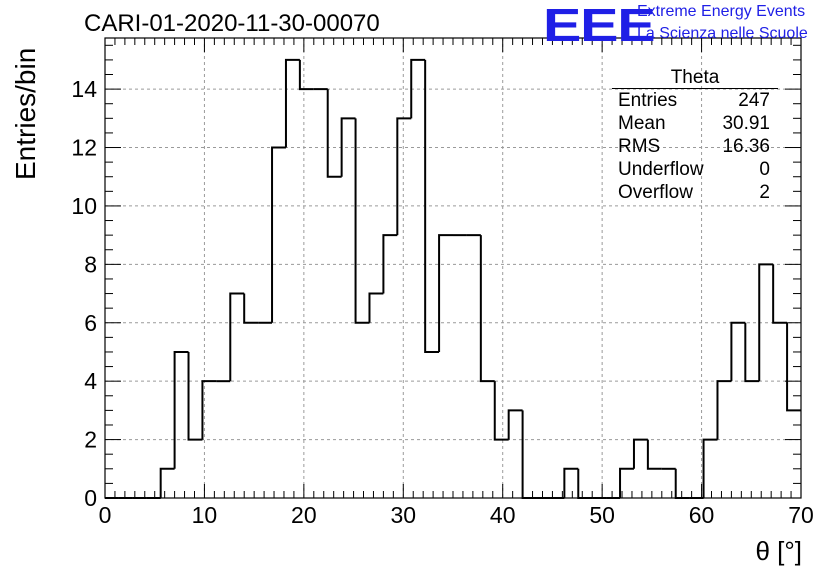 This screenshot has width=836, height=572. What do you see at coordinates (90, 381) in the screenshot?
I see `y-tick-label: 4` at bounding box center [90, 381].